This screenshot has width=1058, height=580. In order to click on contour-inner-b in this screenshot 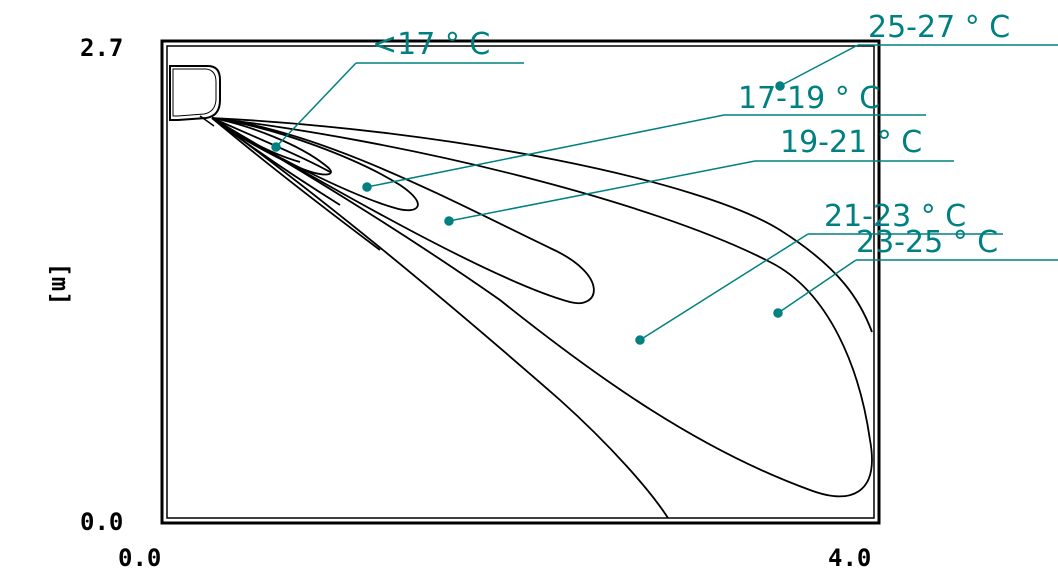, I will do `click(276, 161)`.